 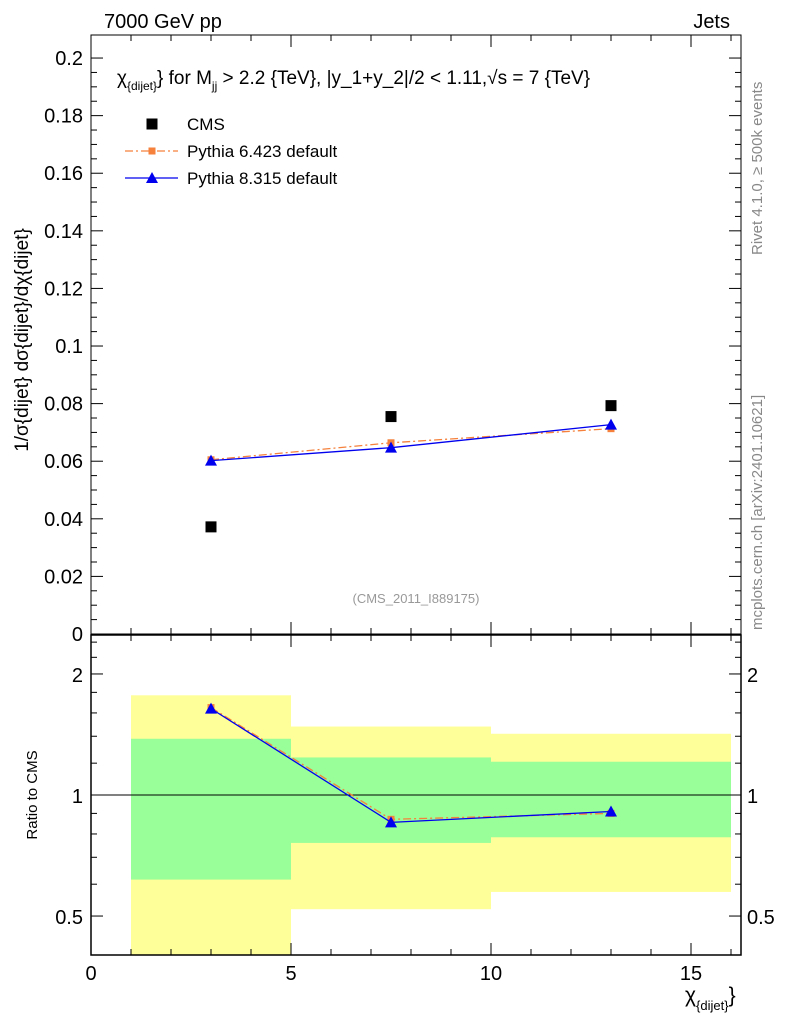 I want to click on ratio-y-tick-label: 0.5, so click(x=69, y=918).